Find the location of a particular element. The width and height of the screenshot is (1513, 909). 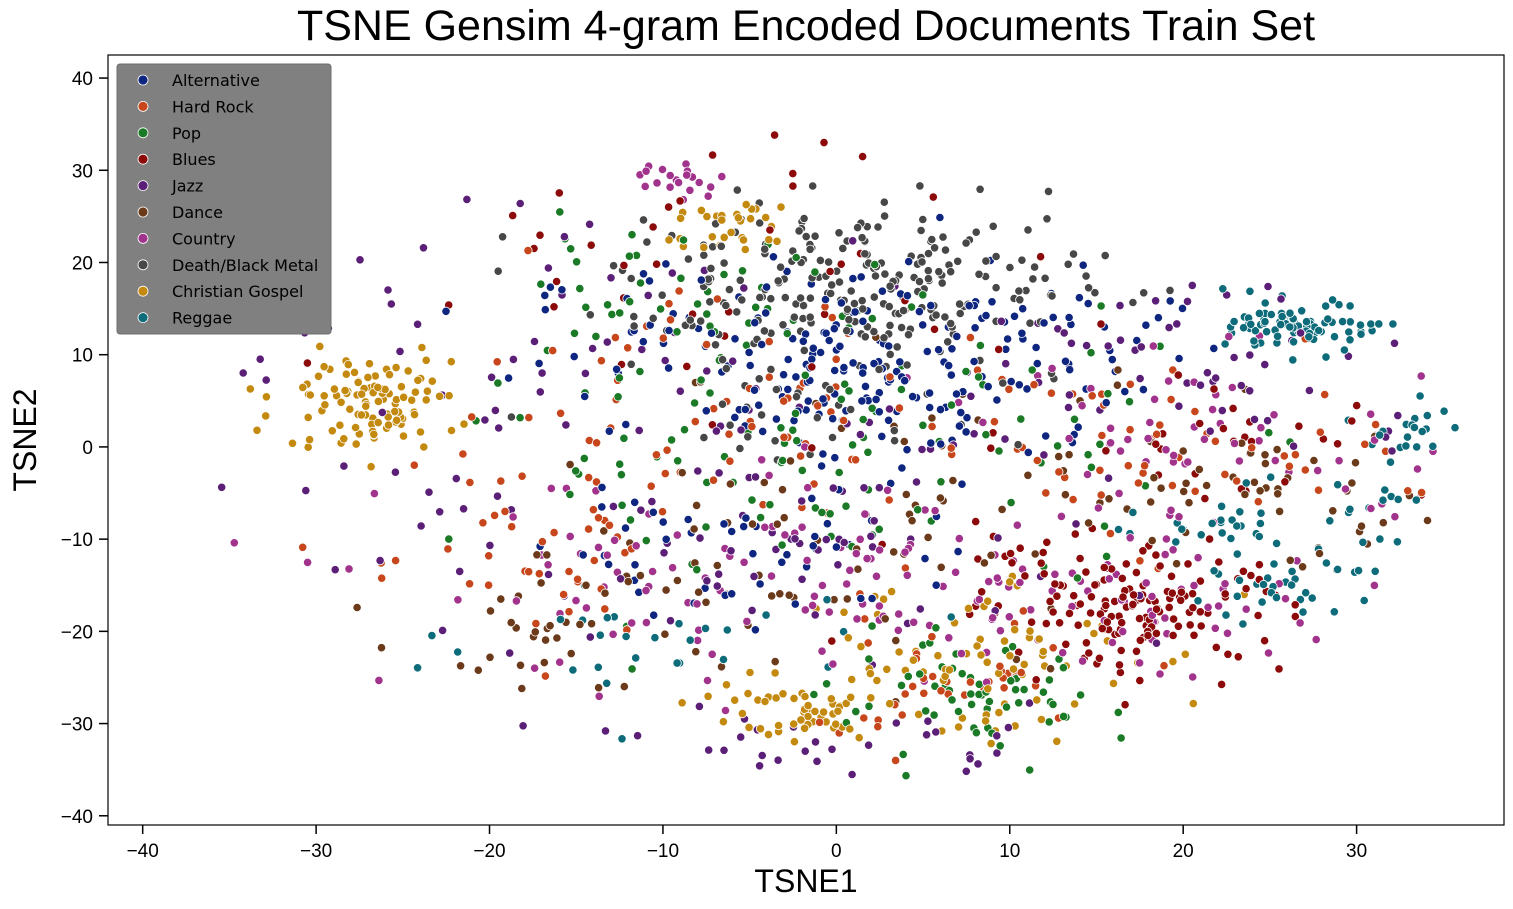

legend-box is located at coordinates (224, 199).